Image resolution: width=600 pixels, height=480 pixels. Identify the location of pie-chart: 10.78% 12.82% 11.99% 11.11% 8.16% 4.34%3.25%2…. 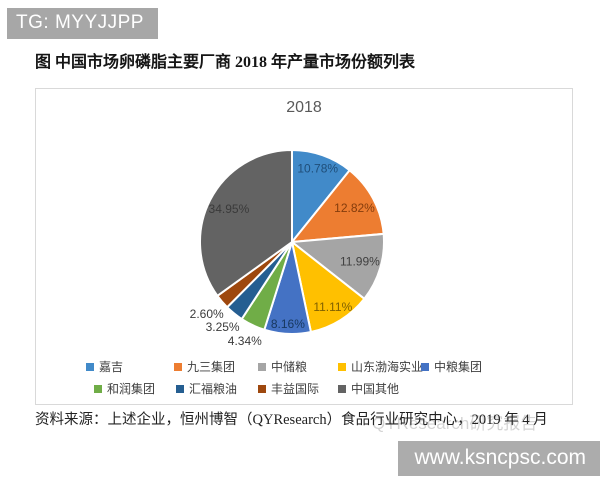
(287, 248).